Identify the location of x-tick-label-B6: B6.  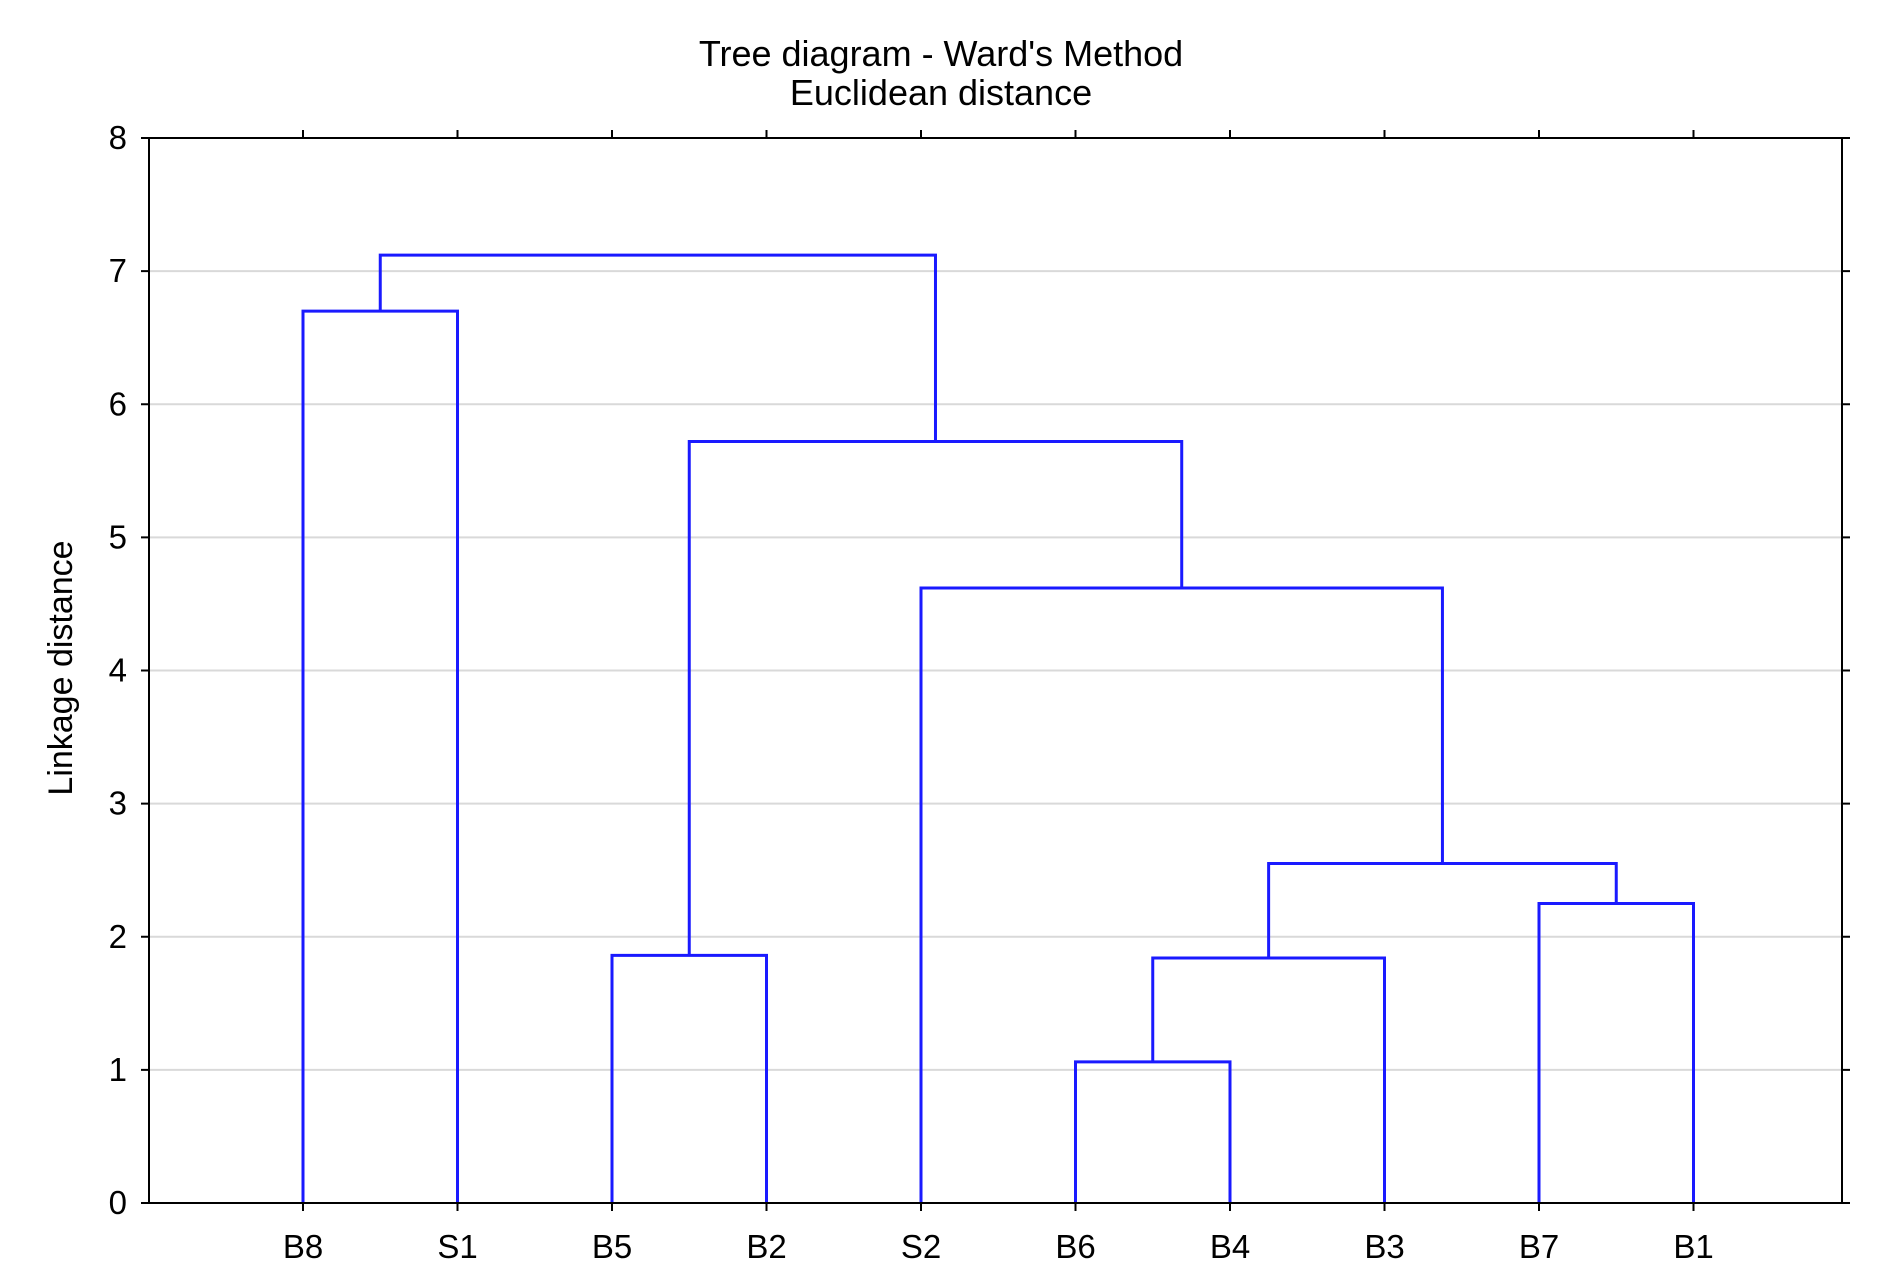
(1075, 1246).